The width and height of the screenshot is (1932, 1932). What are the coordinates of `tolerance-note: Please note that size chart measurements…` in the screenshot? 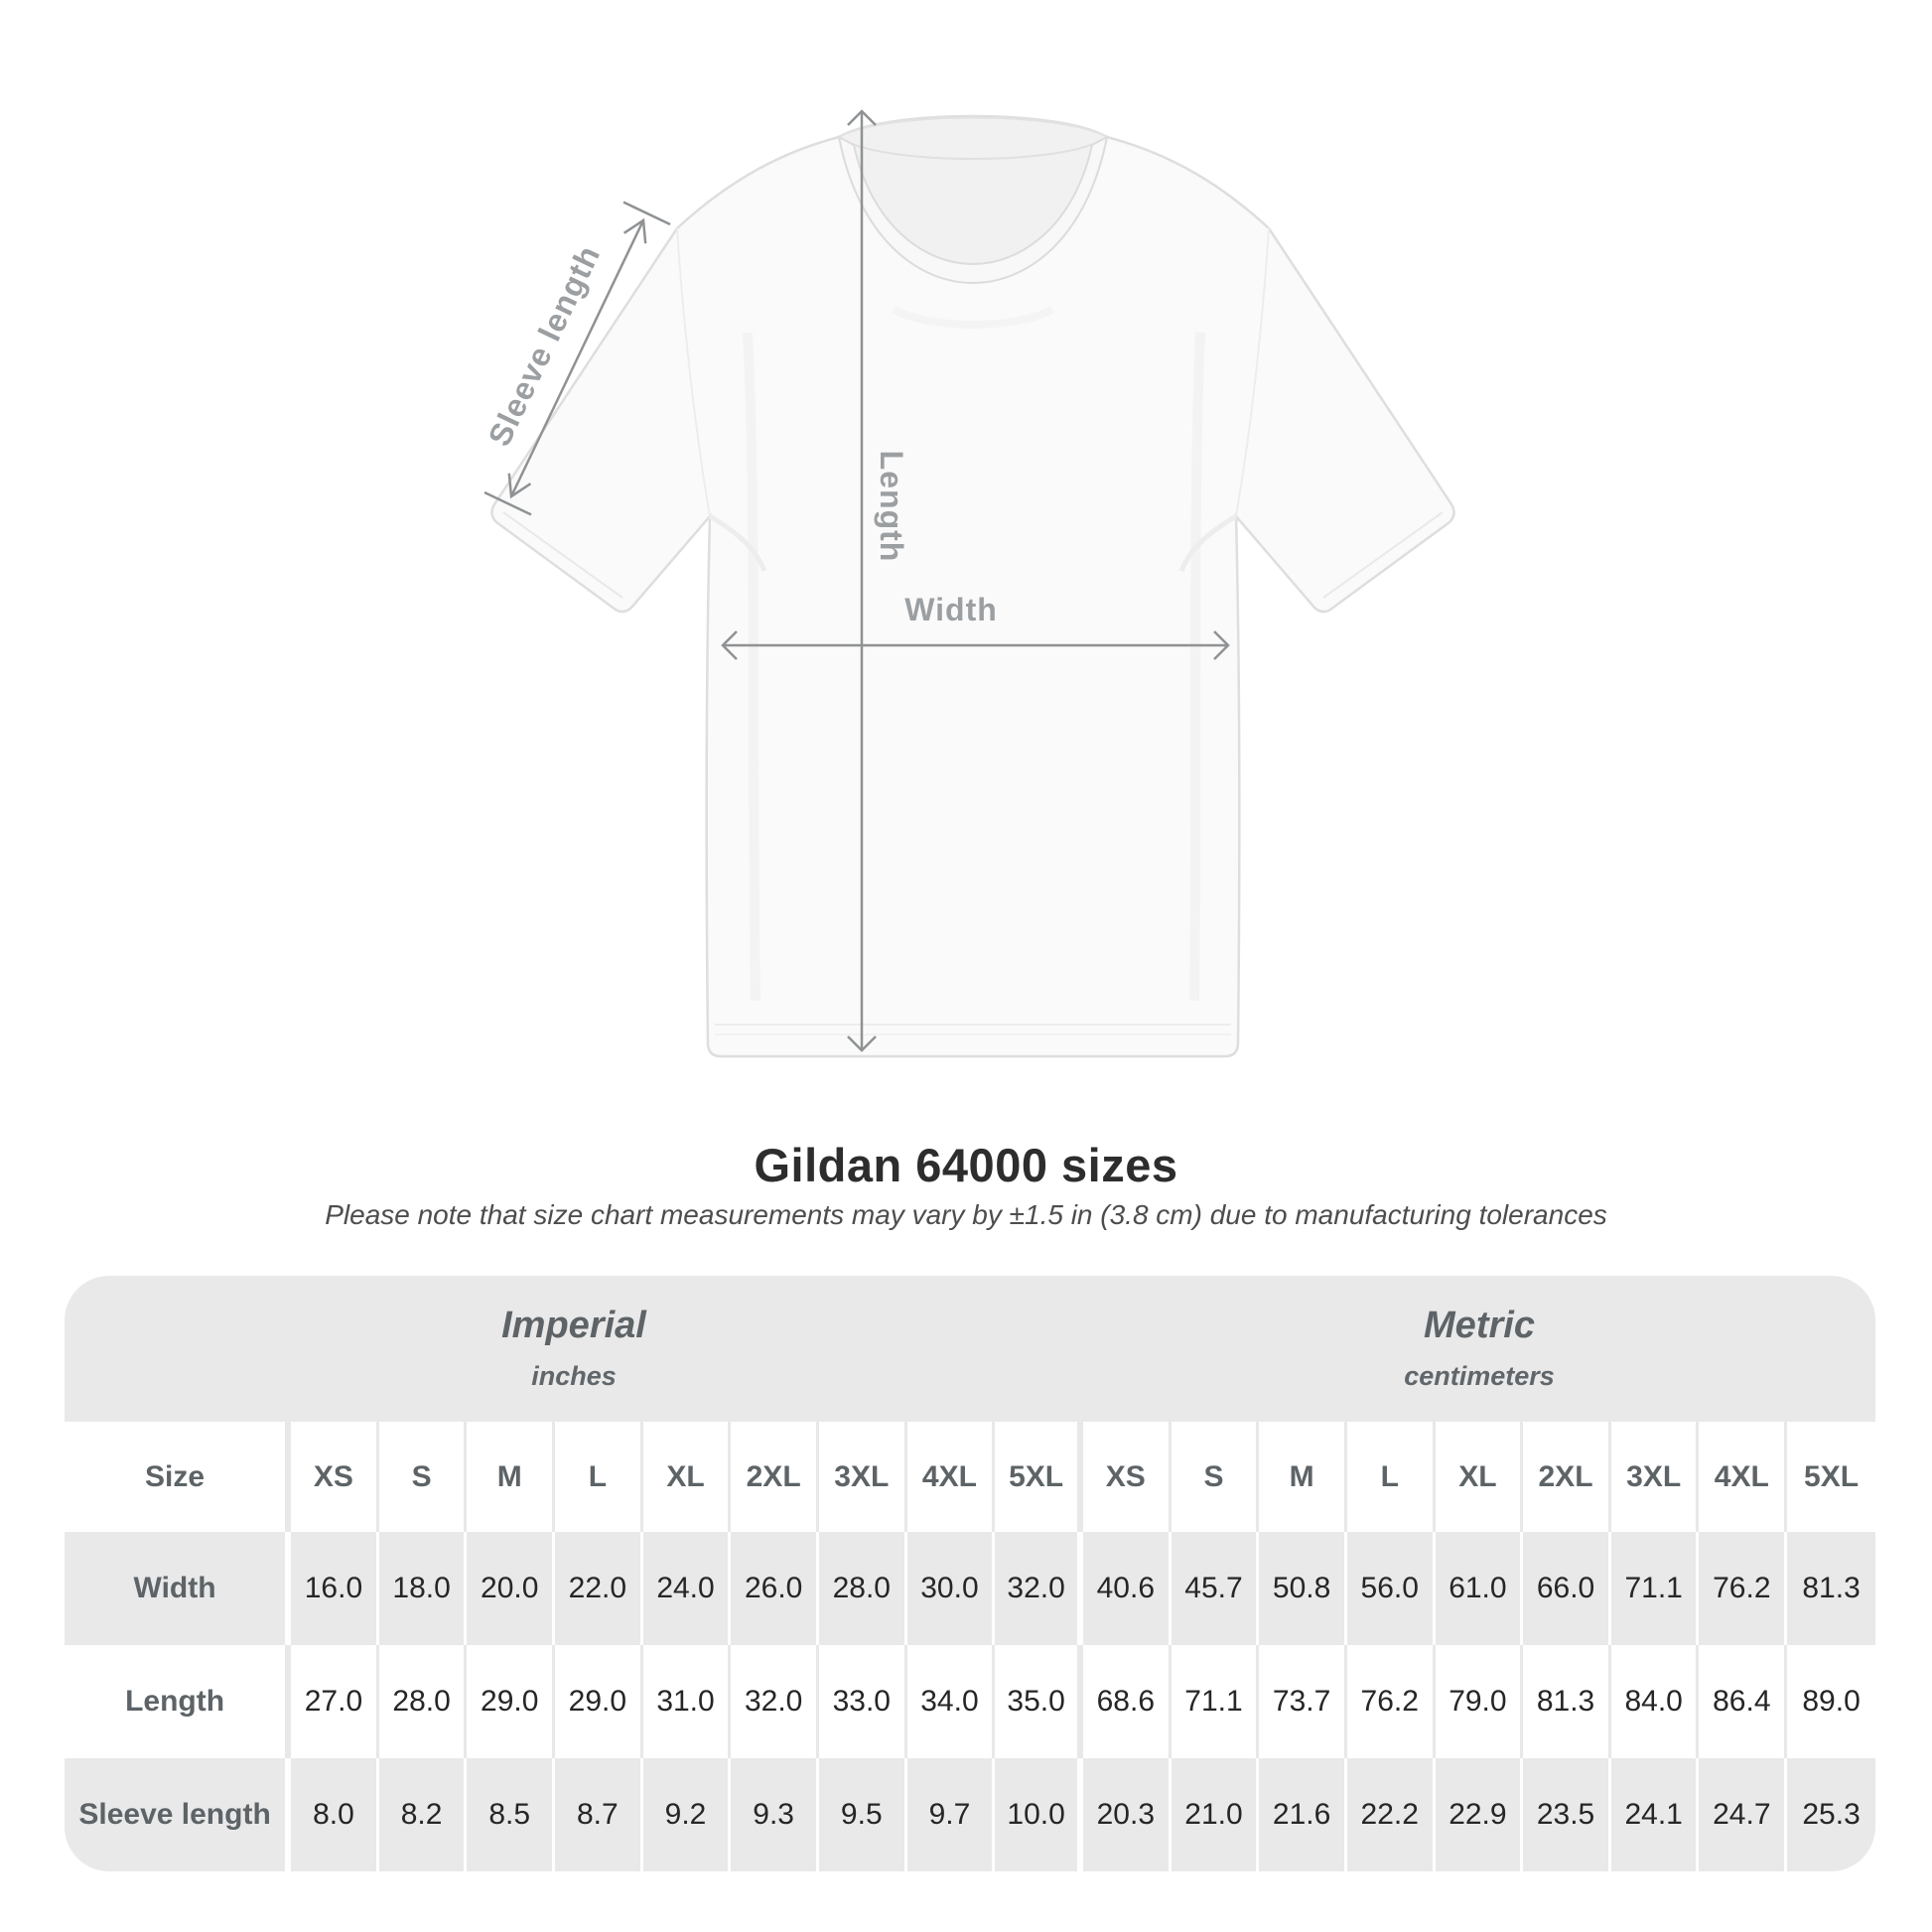 It's located at (966, 1215).